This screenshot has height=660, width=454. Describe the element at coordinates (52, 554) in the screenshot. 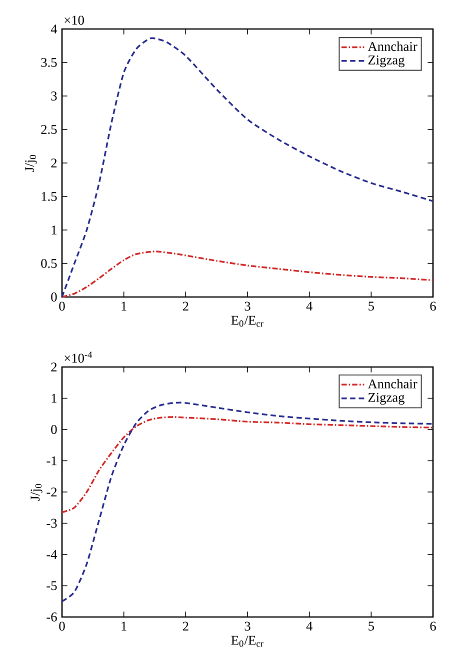

I see `y-tick-label: -4` at that location.